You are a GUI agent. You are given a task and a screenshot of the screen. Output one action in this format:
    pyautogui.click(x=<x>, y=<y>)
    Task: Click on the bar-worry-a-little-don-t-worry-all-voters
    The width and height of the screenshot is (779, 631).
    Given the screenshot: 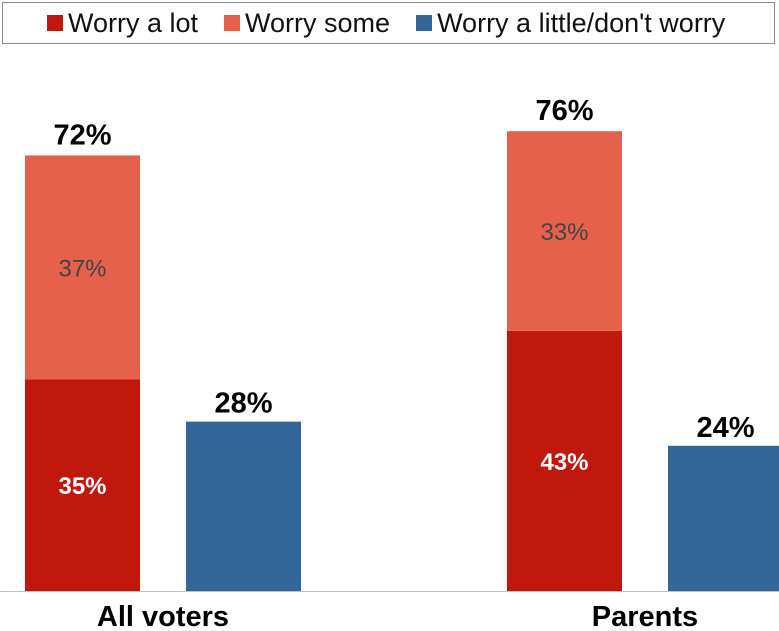 What is the action you would take?
    pyautogui.click(x=243, y=506)
    